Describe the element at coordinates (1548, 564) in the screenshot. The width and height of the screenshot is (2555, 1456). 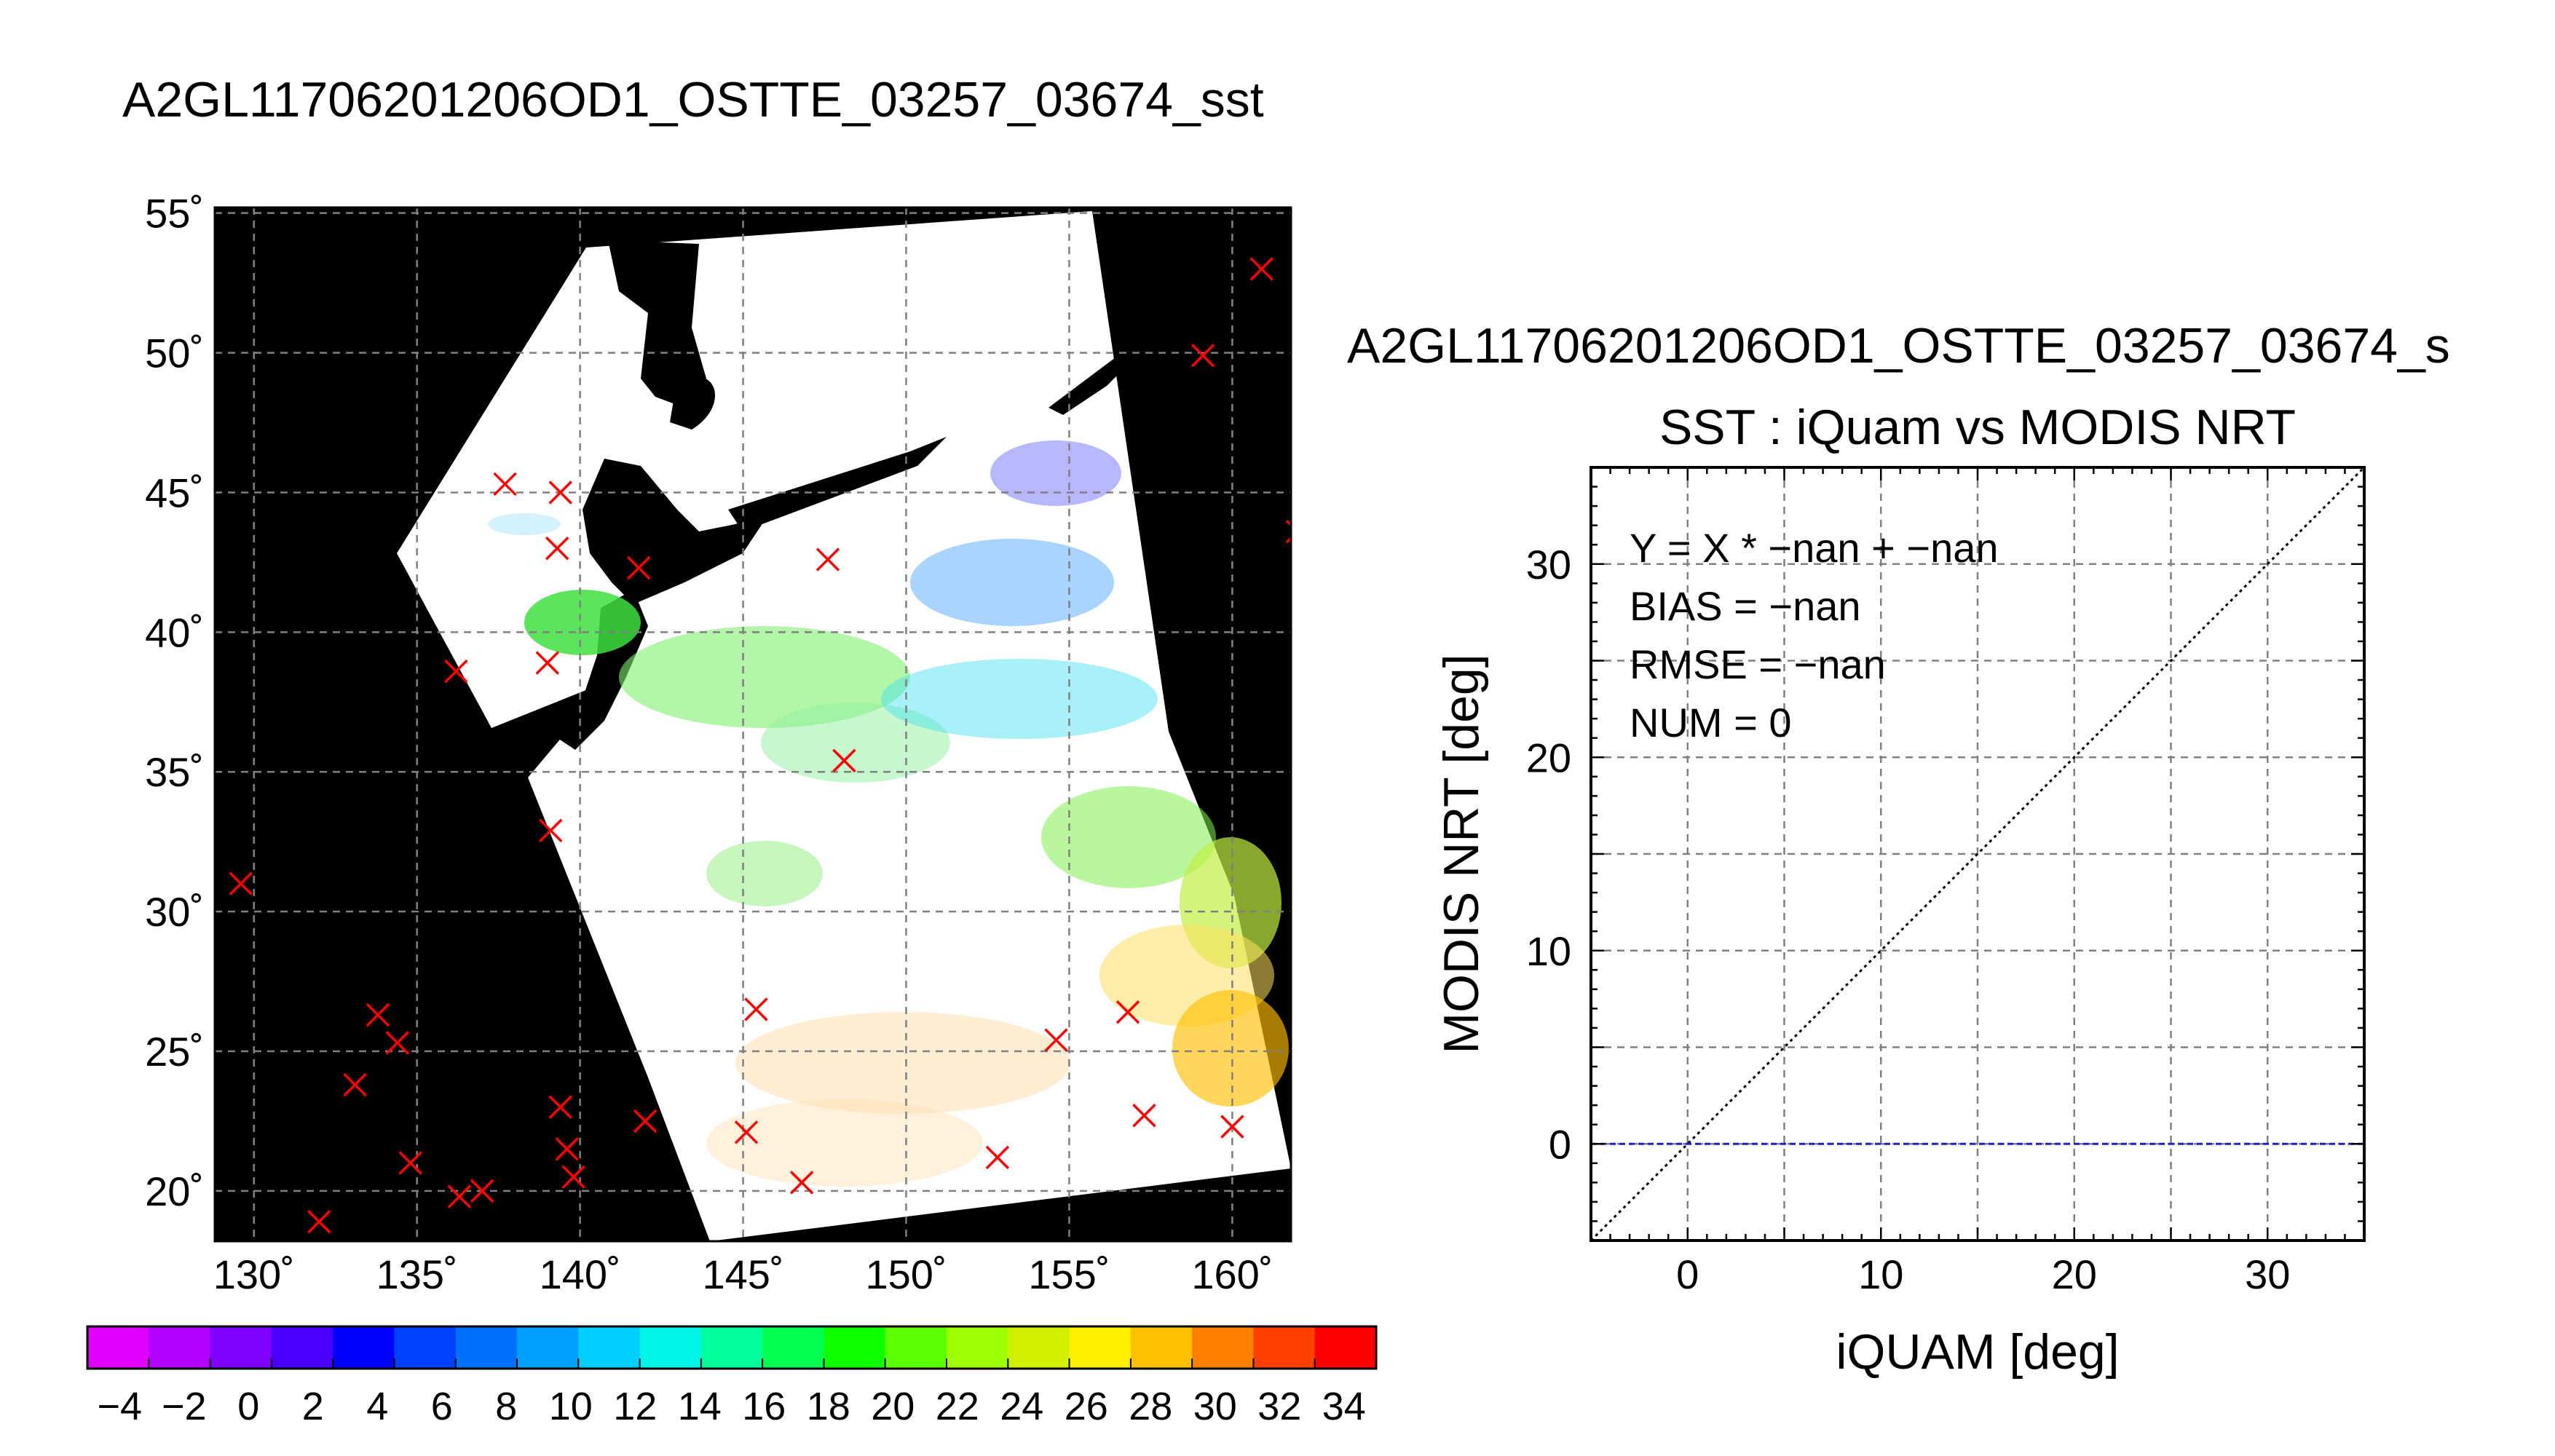
I see `scatter-y-tick-label: 30` at that location.